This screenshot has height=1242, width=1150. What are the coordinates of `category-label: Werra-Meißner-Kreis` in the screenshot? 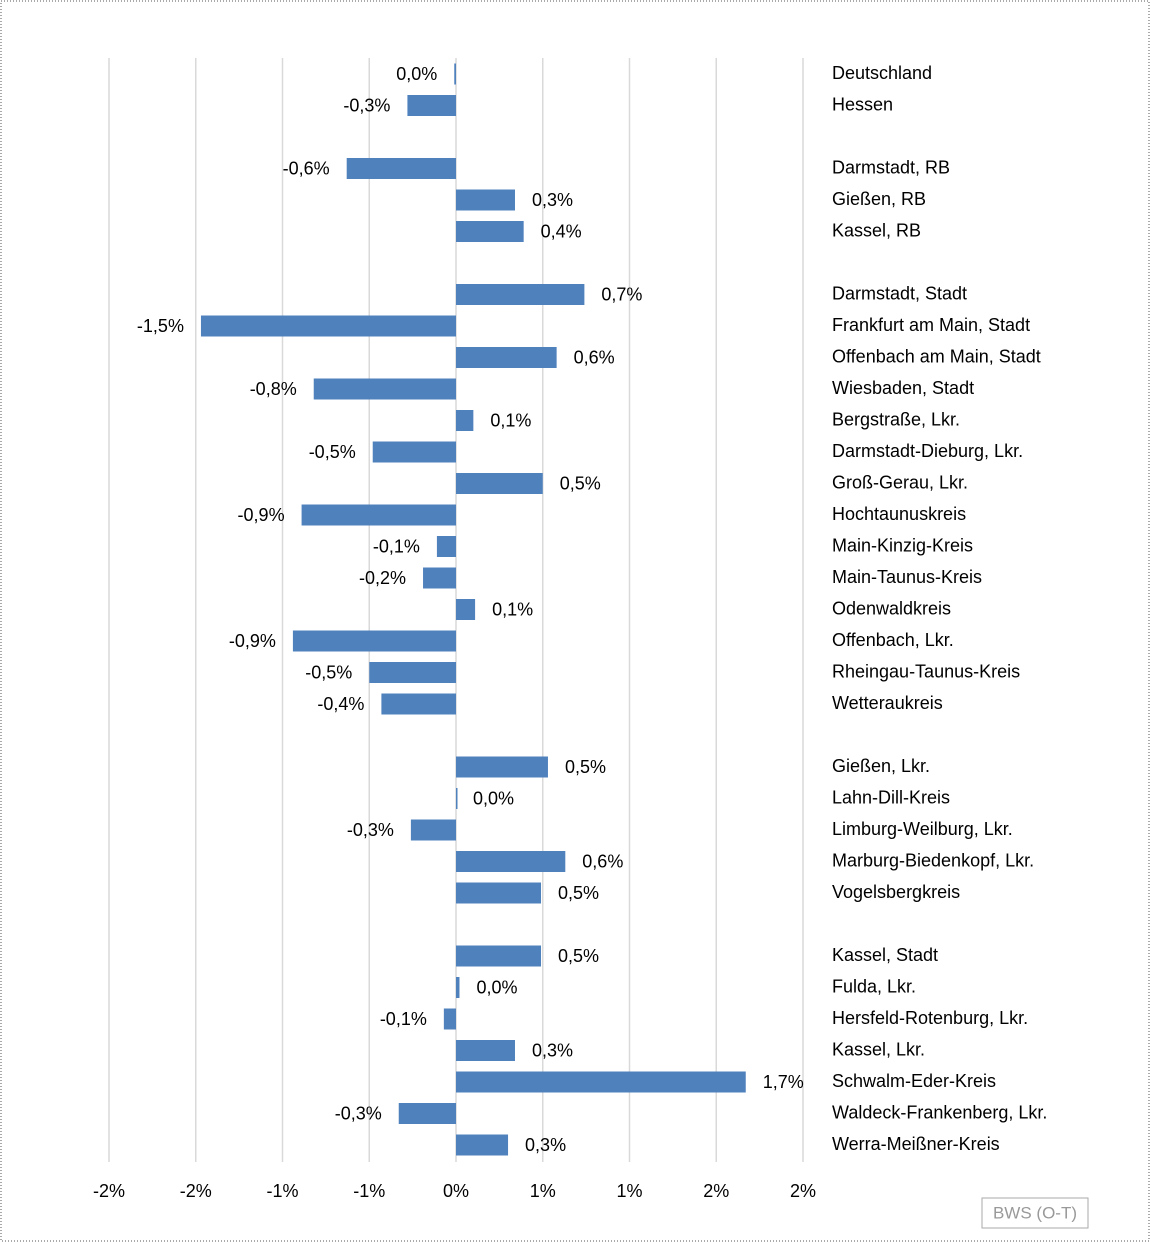 It's located at (916, 1144).